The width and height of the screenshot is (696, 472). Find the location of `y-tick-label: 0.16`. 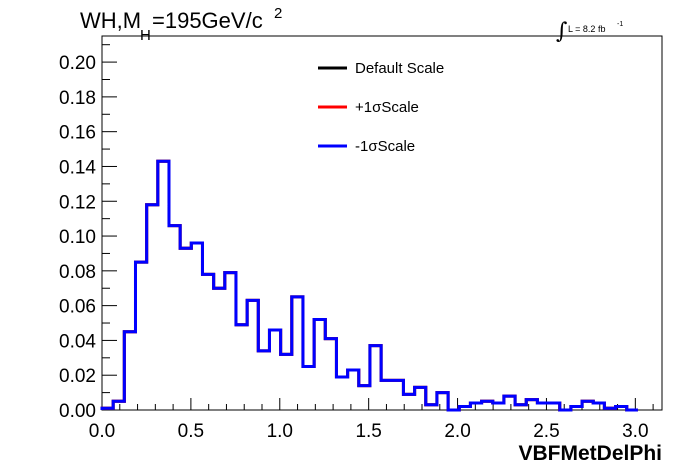

y-tick-label: 0.16 is located at coordinates (77, 133).